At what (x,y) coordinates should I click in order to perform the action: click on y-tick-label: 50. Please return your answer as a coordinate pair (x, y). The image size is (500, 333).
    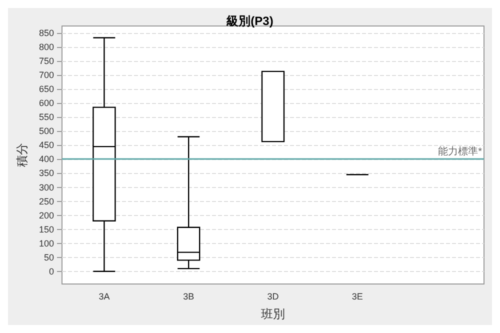
    Looking at the image, I should click on (49, 257).